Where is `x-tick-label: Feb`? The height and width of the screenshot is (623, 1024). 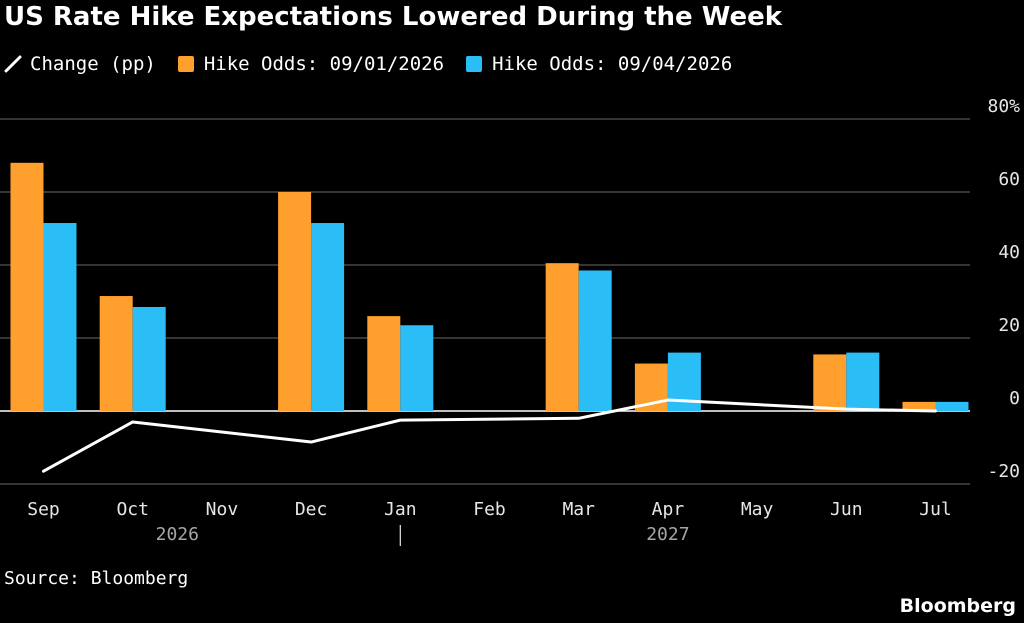 x-tick-label: Feb is located at coordinates (489, 509).